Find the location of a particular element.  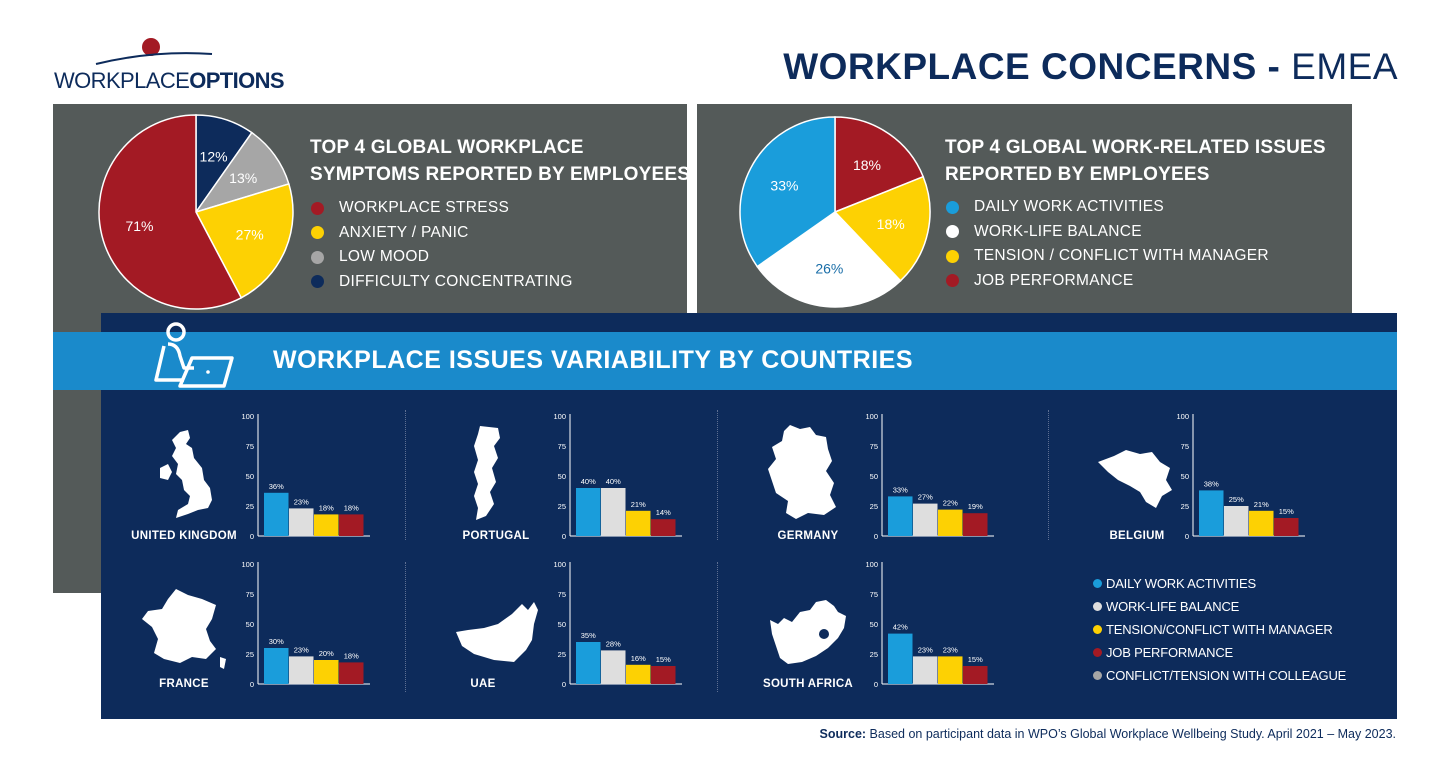

logo-word-options: OPTIONS is located at coordinates (236, 80).